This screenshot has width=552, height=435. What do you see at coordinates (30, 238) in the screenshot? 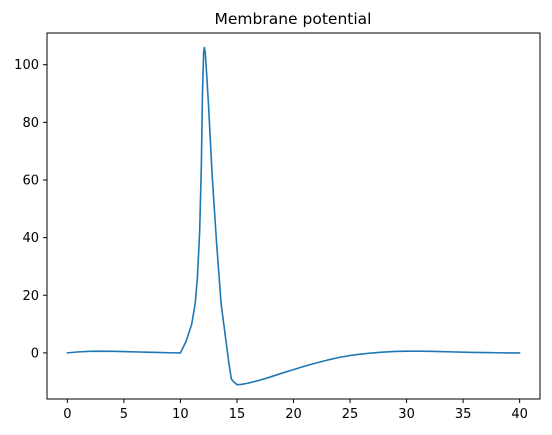
I see `y-tick-label: 40` at bounding box center [30, 238].